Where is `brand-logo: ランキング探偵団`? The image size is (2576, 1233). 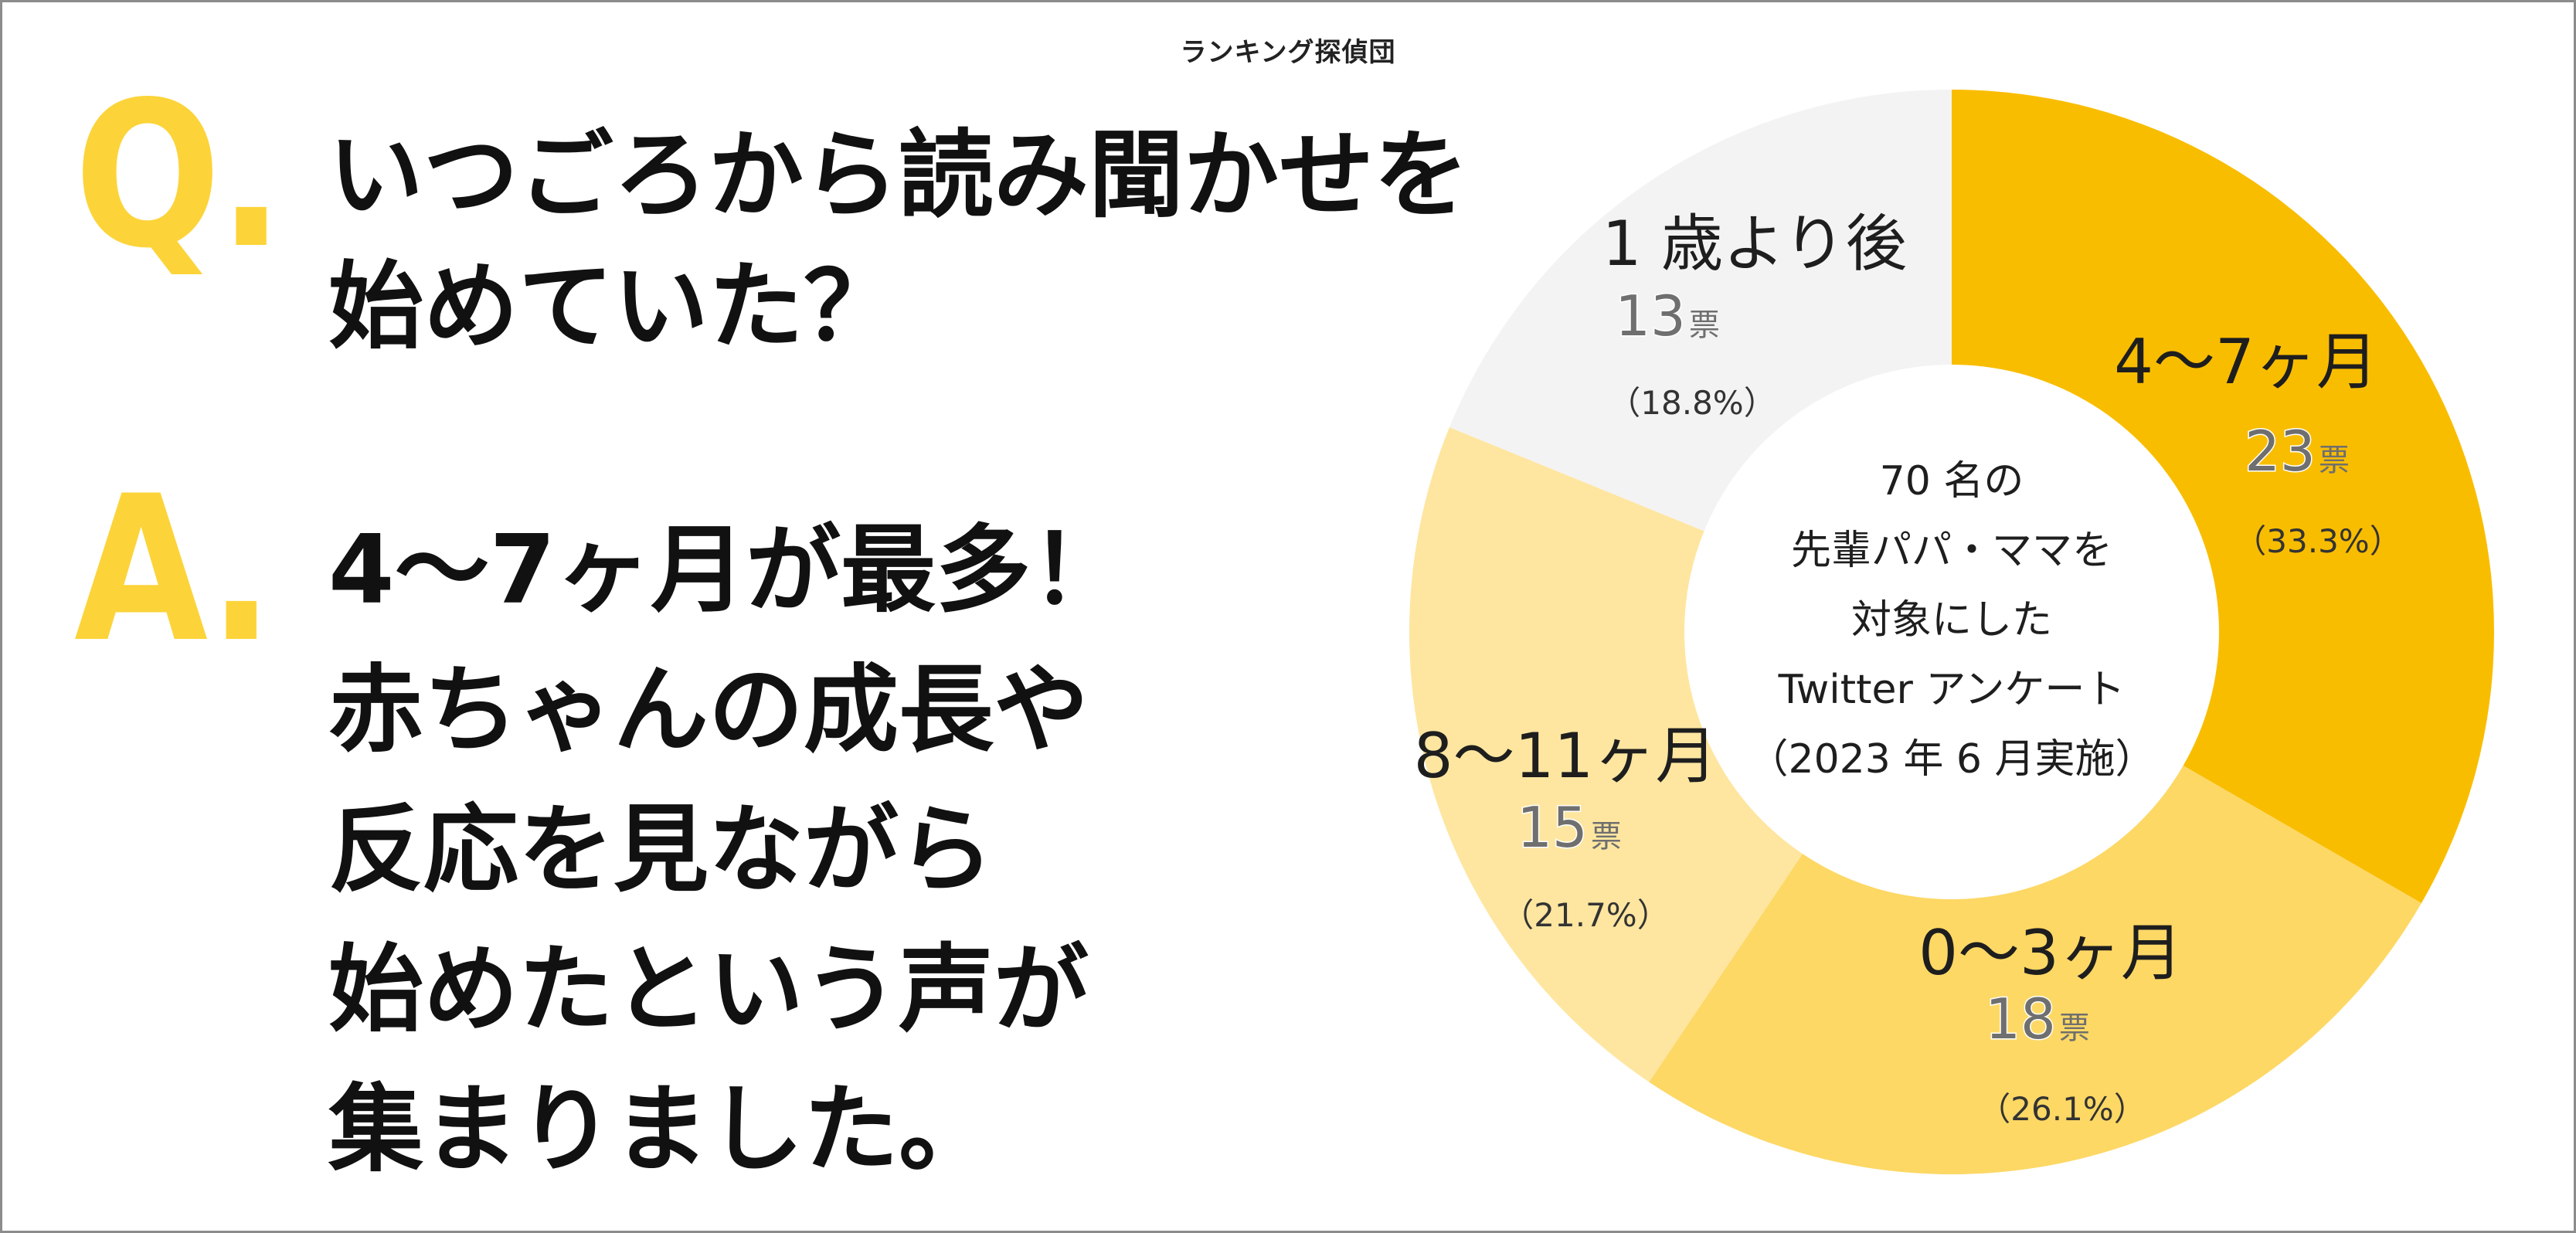 brand-logo: ランキング探偵団 is located at coordinates (1288, 52).